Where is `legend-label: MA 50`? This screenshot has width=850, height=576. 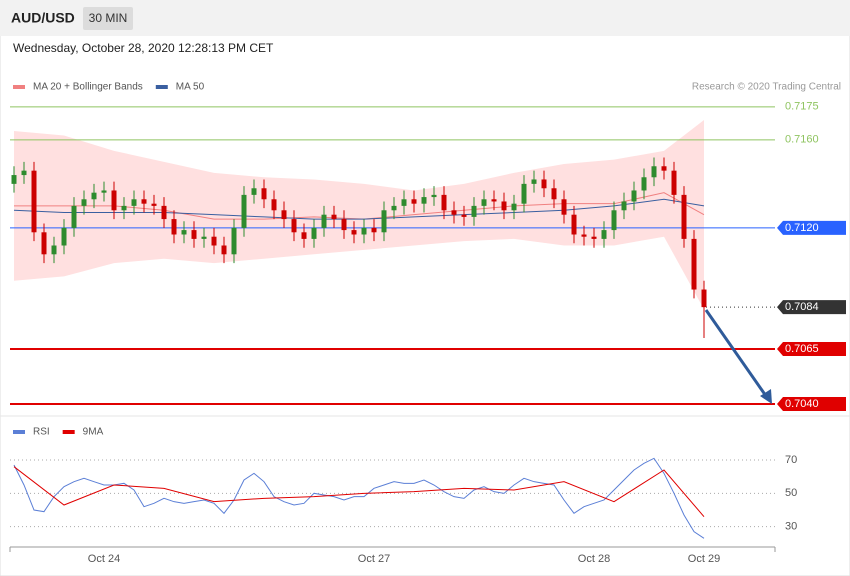 legend-label: MA 50 is located at coordinates (190, 87).